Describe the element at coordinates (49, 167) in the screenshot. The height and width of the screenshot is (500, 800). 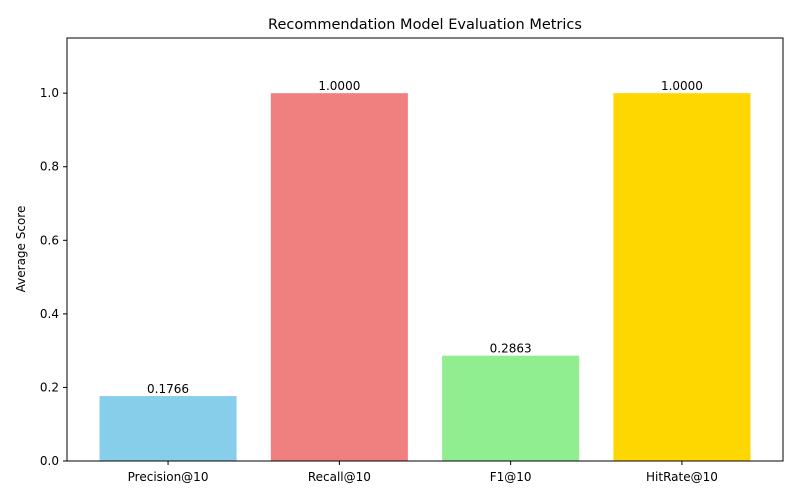
I see `y-tick-label: 0.8` at that location.